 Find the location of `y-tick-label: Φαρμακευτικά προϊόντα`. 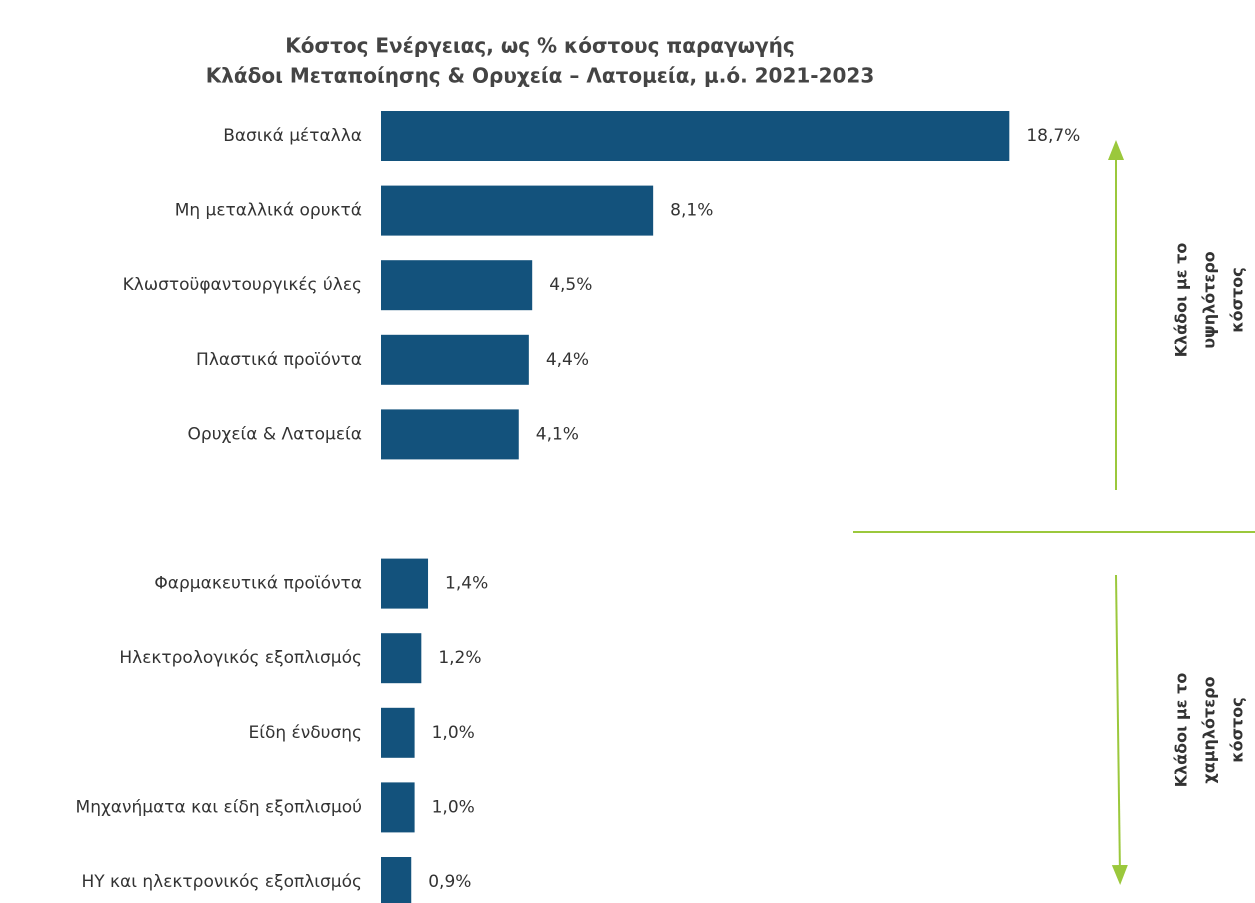

y-tick-label: Φαρμακευτικά προϊόντα is located at coordinates (258, 584).